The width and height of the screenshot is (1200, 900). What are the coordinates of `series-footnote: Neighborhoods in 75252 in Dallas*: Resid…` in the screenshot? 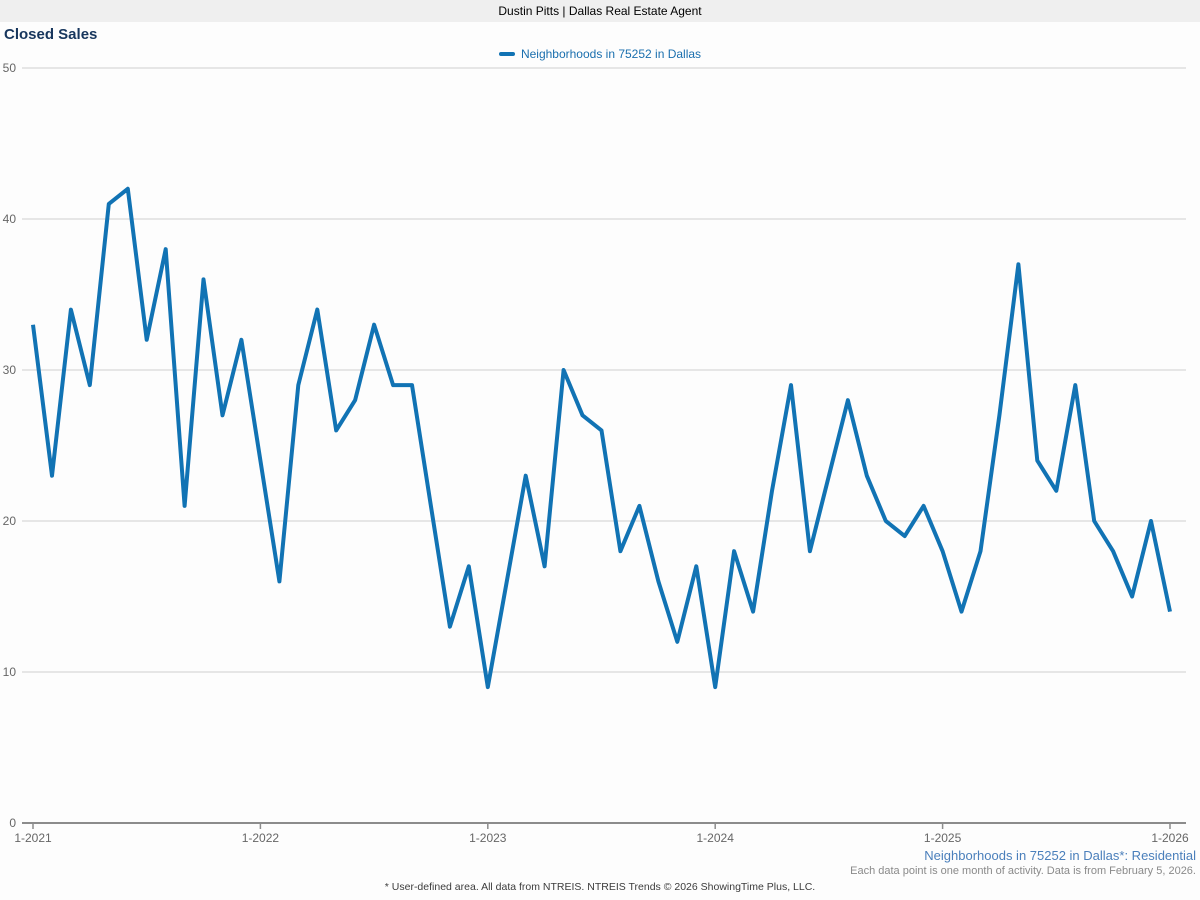 It's located at (1060, 855).